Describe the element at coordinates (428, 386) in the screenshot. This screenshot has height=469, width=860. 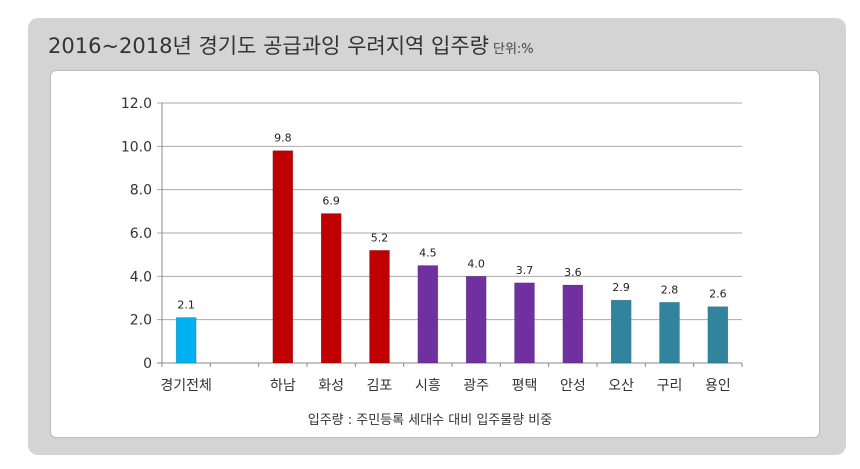
I see `x-tick-label: 시흥` at that location.